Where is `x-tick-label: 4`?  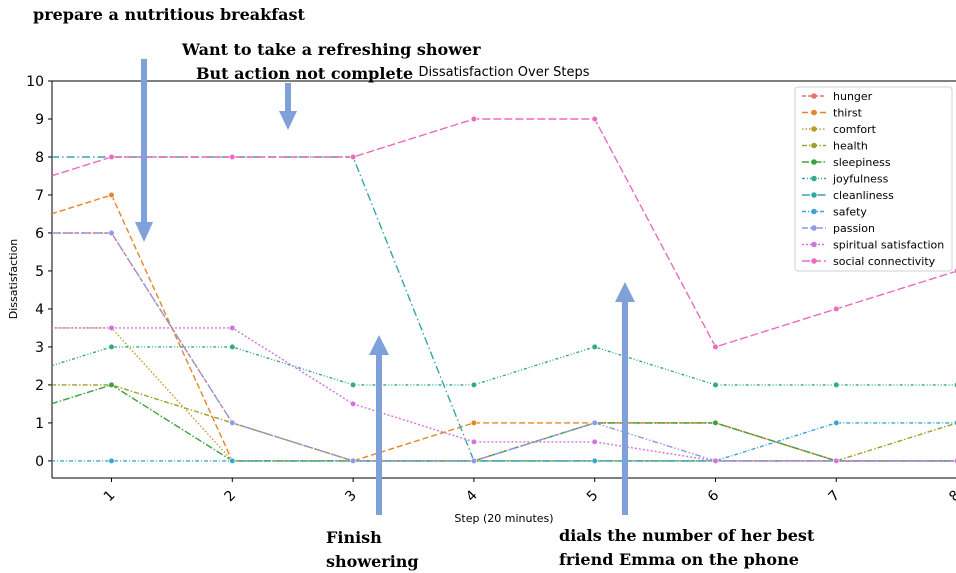 x-tick-label: 4 is located at coordinates (472, 496).